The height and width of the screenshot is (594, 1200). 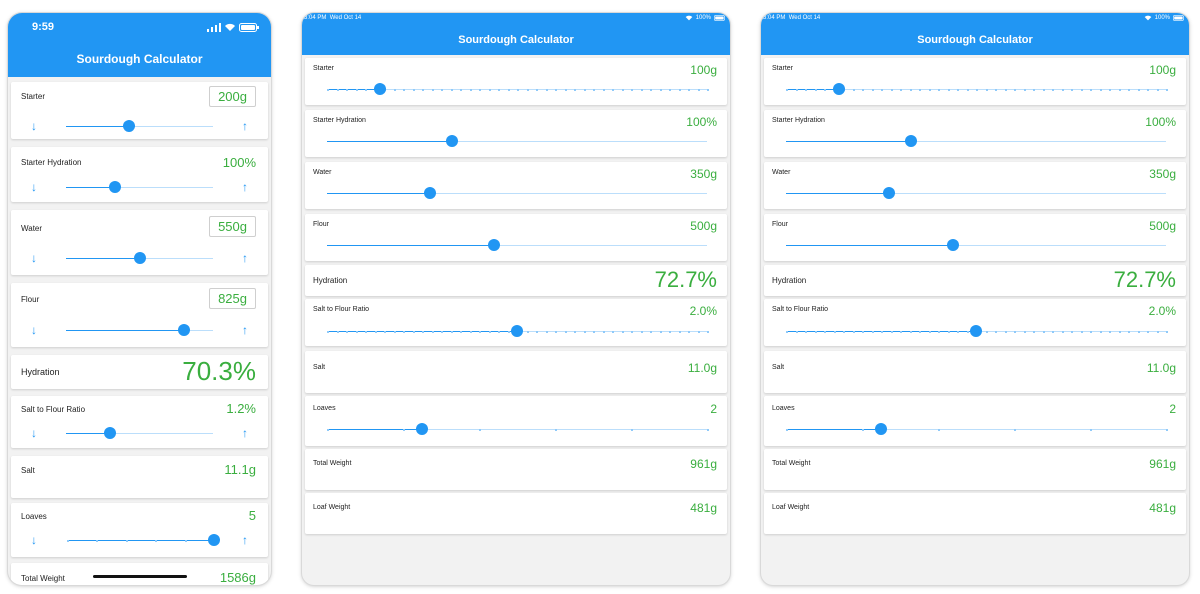 What do you see at coordinates (30, 299) in the screenshot?
I see `flour-label: Flour` at bounding box center [30, 299].